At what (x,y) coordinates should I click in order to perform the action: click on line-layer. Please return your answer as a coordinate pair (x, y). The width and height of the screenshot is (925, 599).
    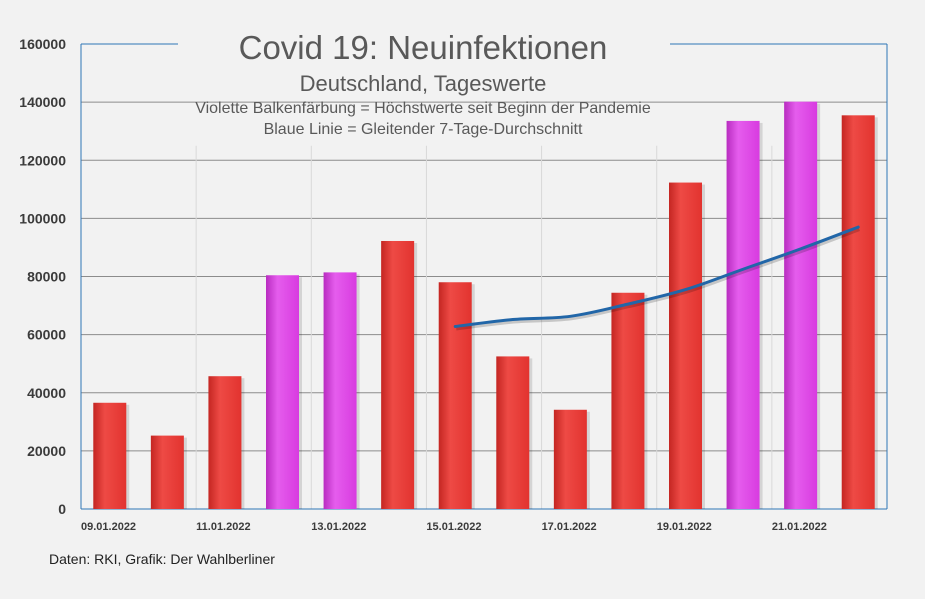
    Looking at the image, I should click on (656, 278).